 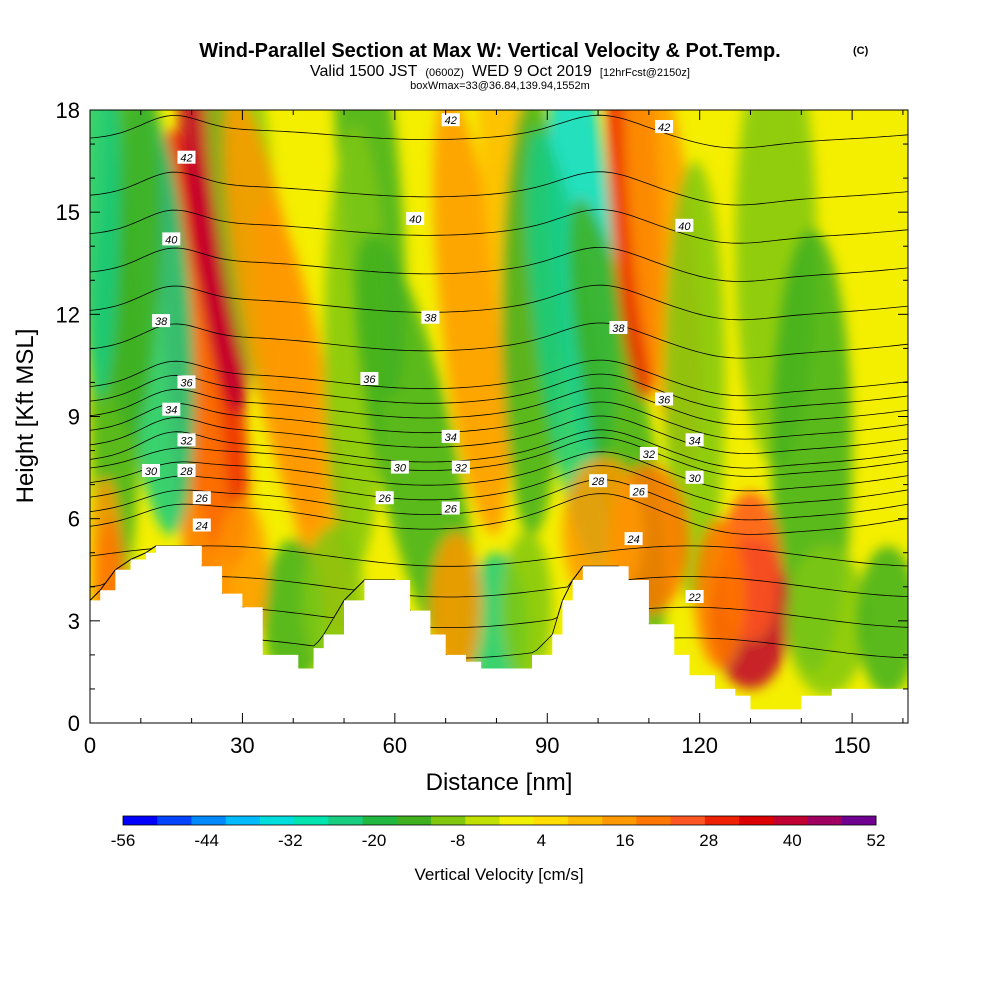 I want to click on colorbar-tick-label: 28, so click(x=708, y=840).